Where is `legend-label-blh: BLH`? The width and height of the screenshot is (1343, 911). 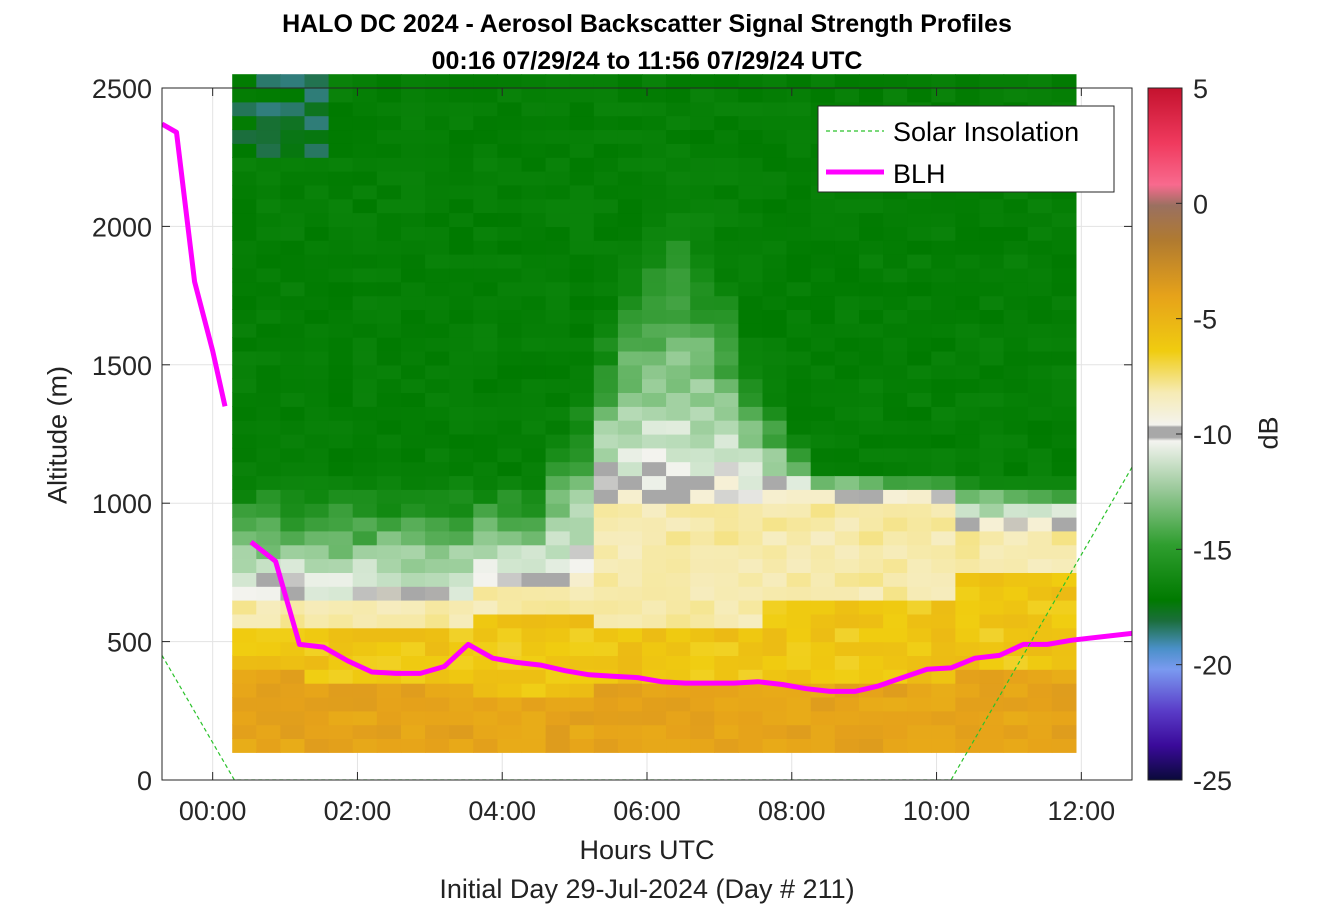 legend-label-blh: BLH is located at coordinates (919, 174).